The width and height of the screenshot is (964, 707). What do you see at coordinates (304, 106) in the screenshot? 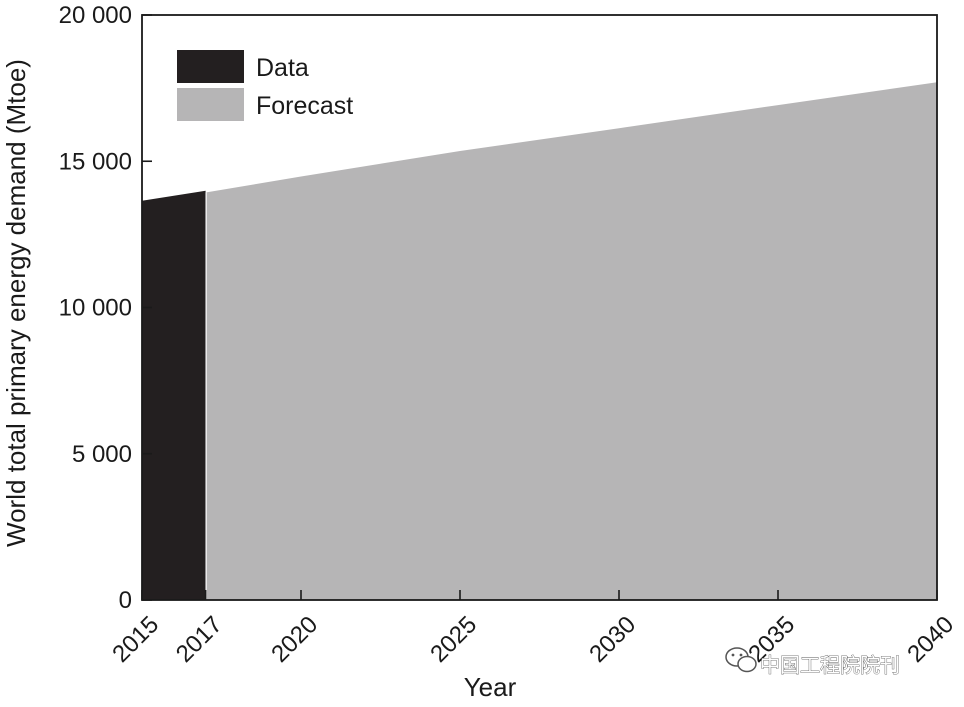
I see `legend-label-forecast: Forecast` at bounding box center [304, 106].